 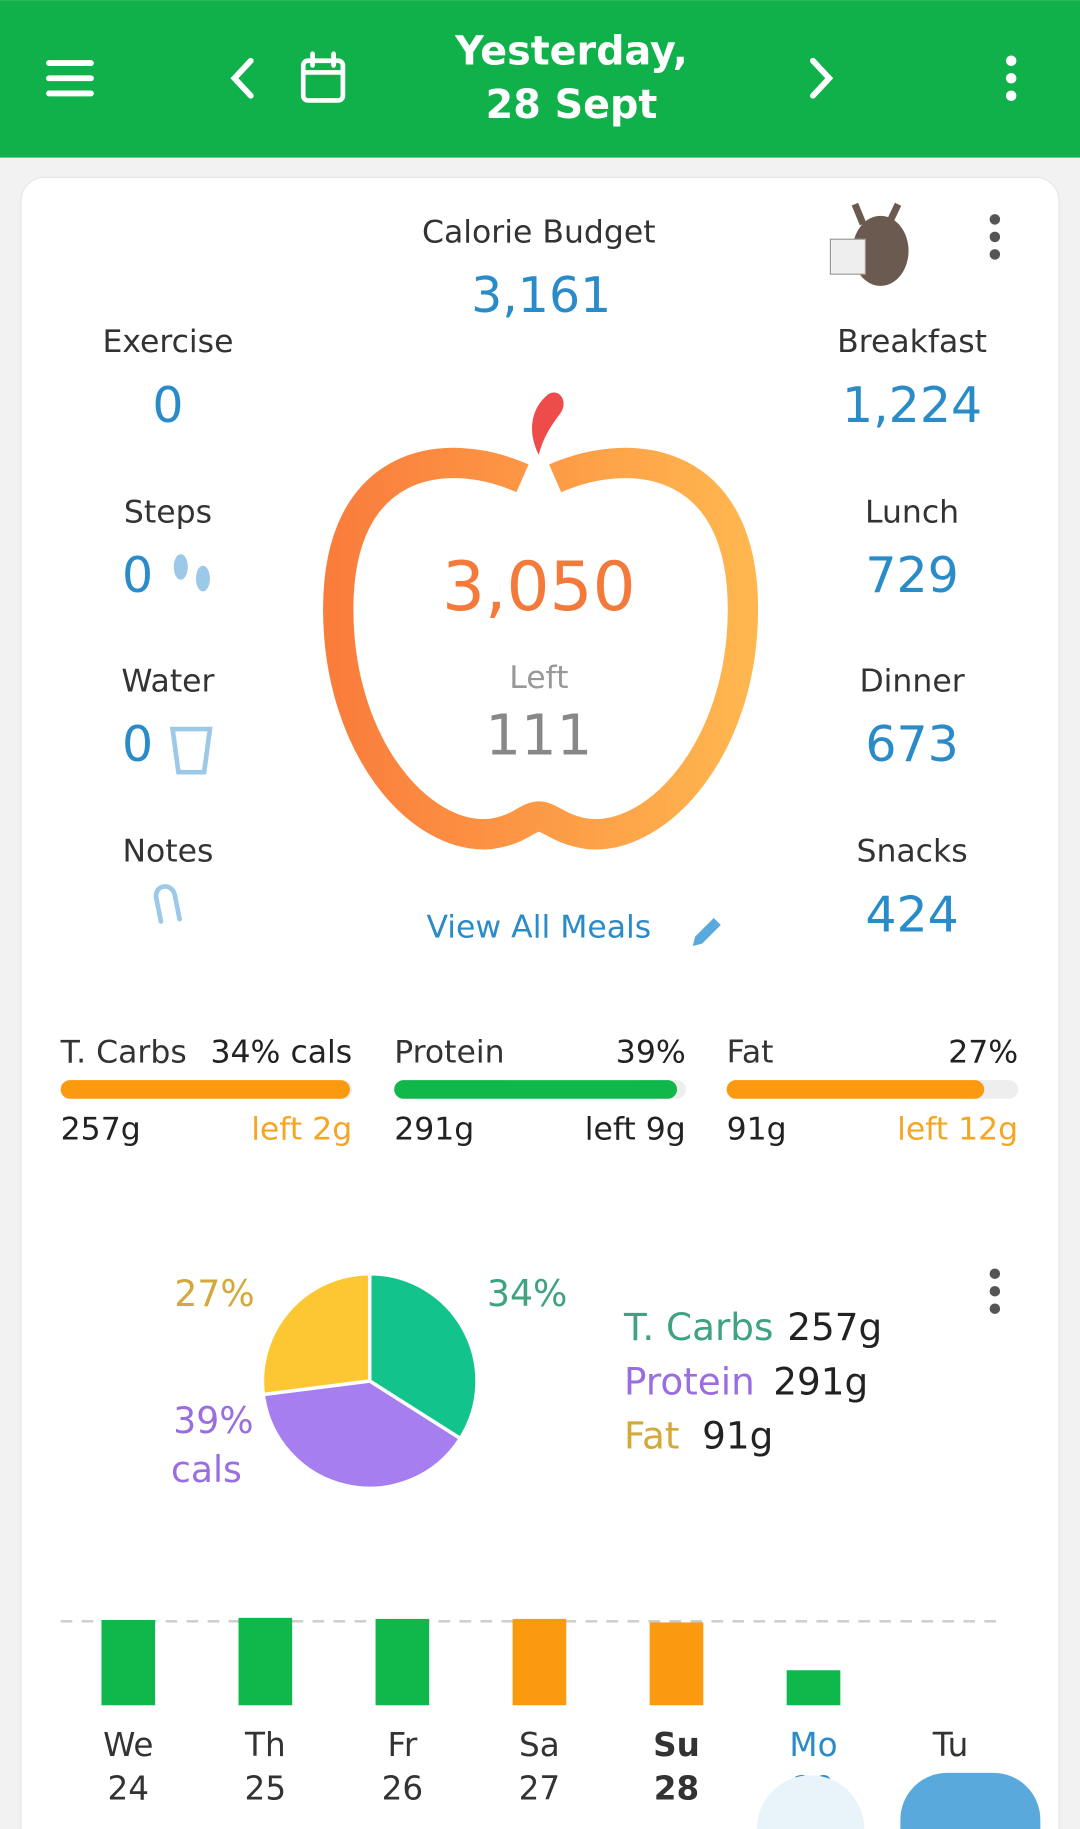 What do you see at coordinates (757, 1129) in the screenshot?
I see `macro-grams: 91g` at bounding box center [757, 1129].